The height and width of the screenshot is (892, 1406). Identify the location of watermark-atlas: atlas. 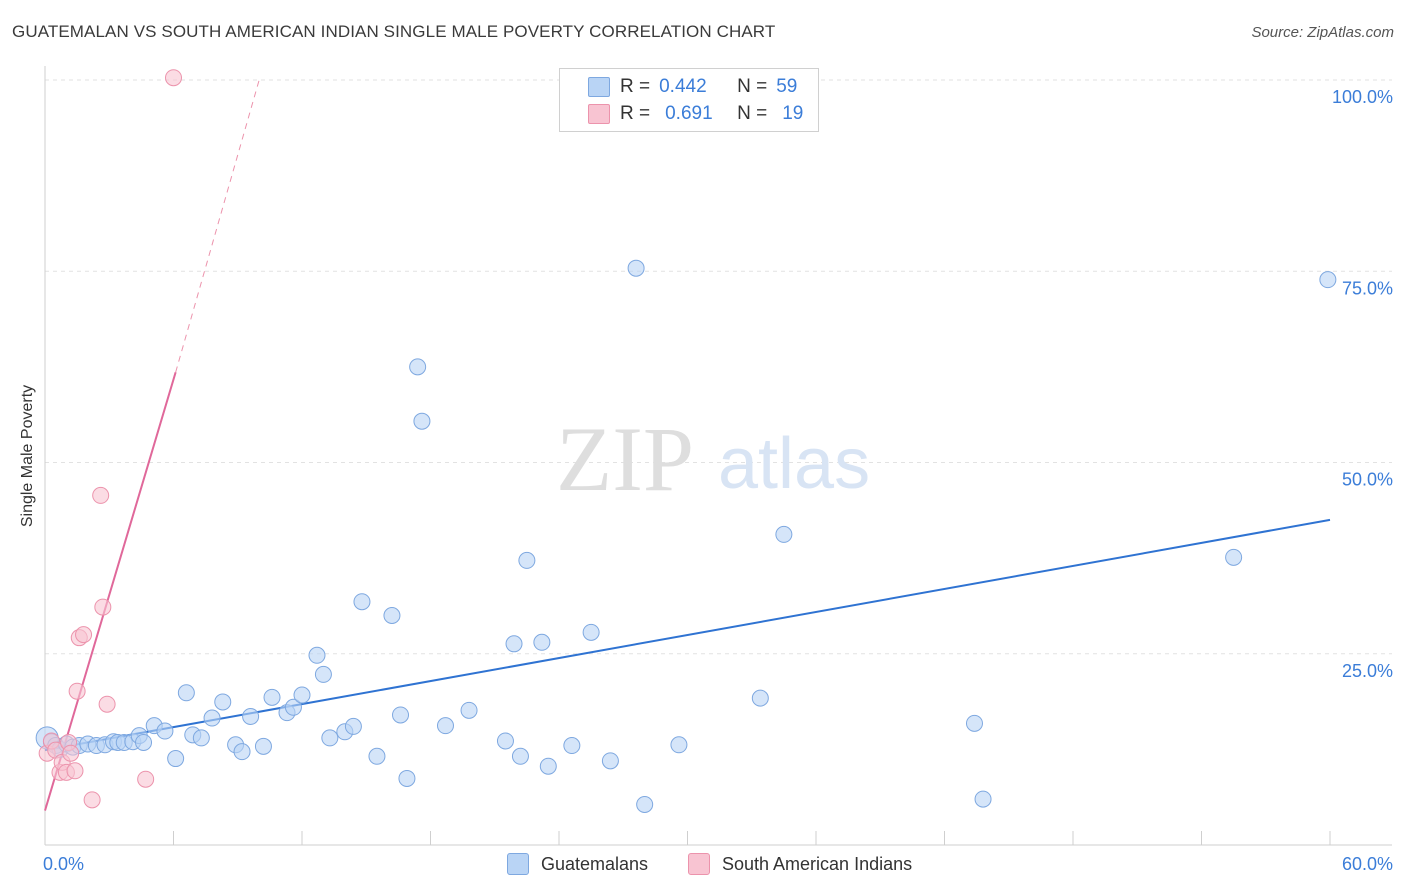
(794, 464).